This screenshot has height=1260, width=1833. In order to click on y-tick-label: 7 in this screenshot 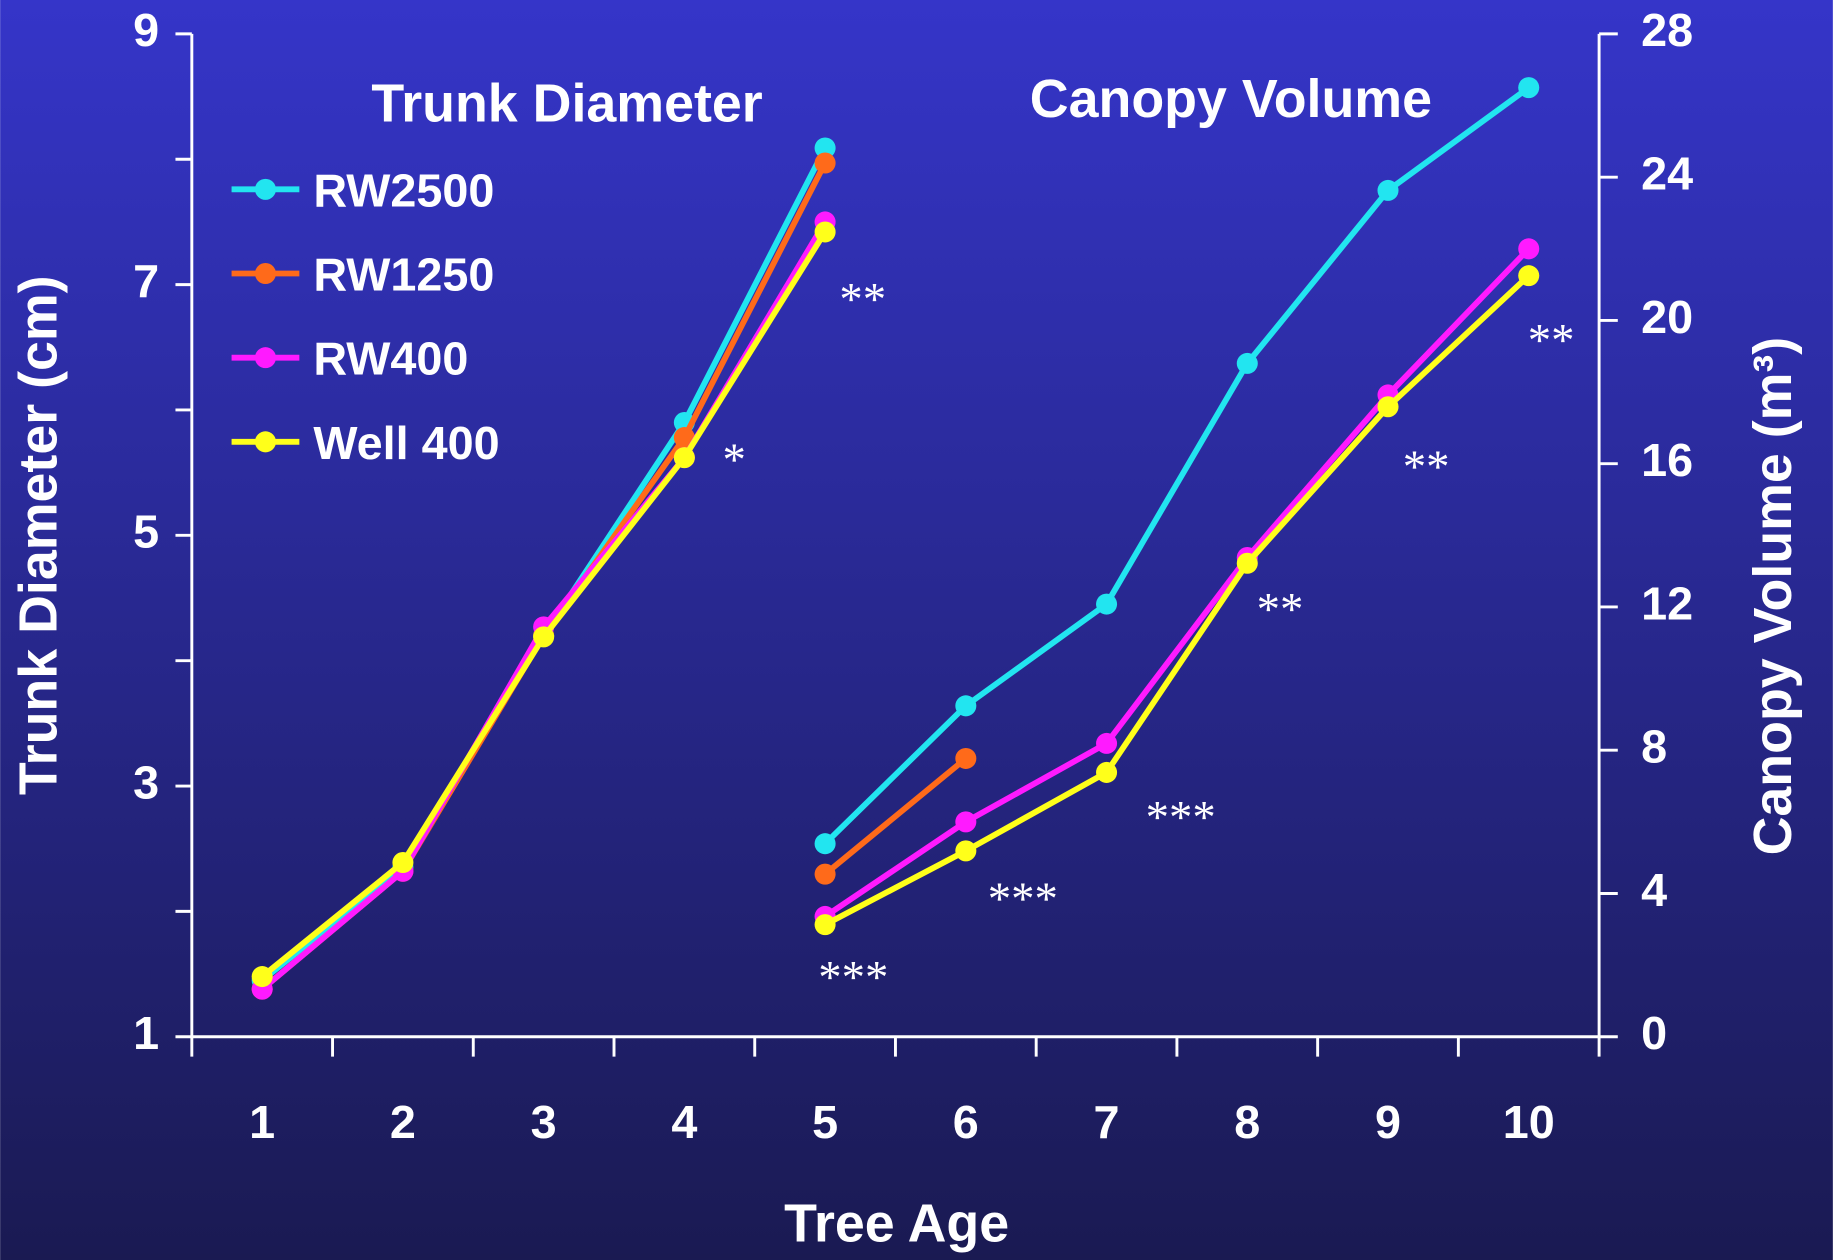, I will do `click(146, 281)`.